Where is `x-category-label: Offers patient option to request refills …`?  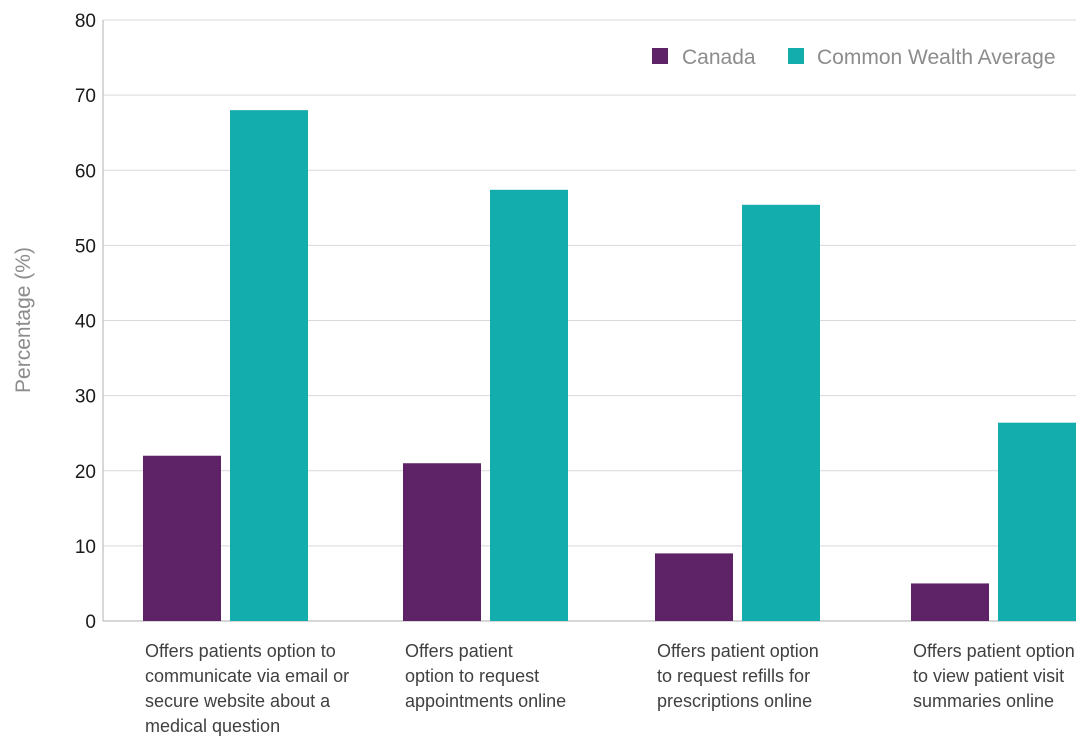 x-category-label: Offers patient option to request refills … is located at coordinates (738, 676).